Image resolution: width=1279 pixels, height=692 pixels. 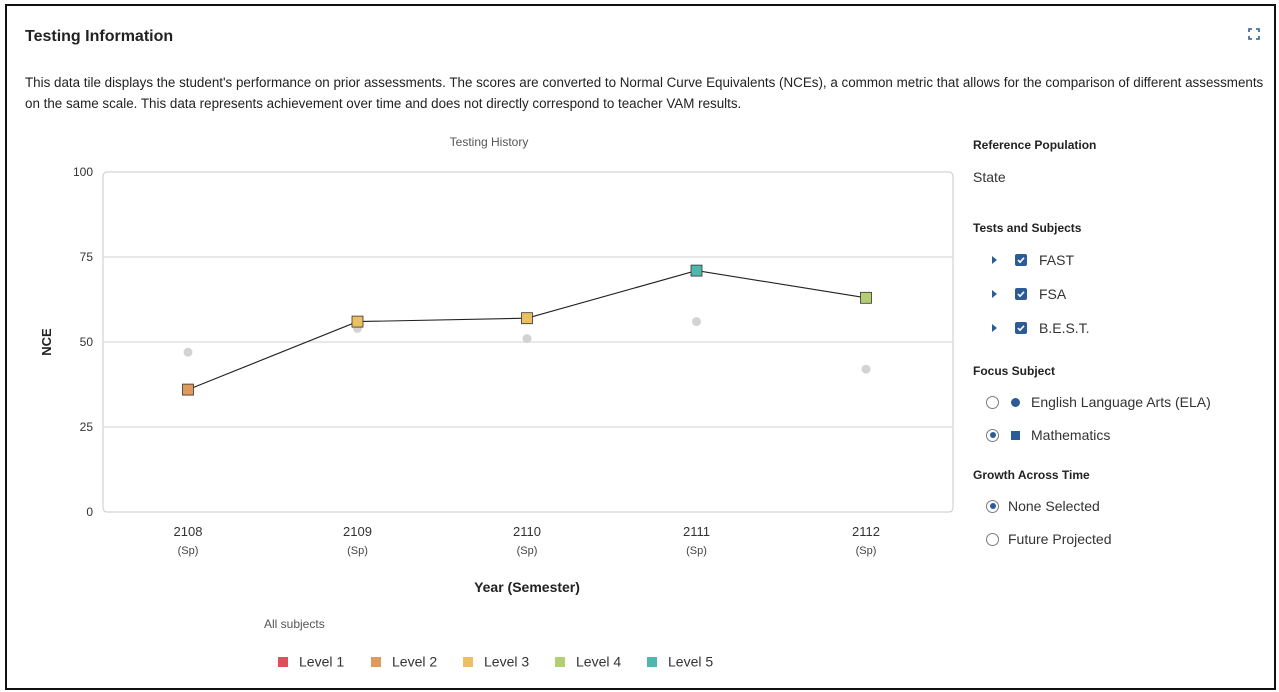 I want to click on y-axis-ticks: 0 25 50 75 100, so click(x=83, y=342).